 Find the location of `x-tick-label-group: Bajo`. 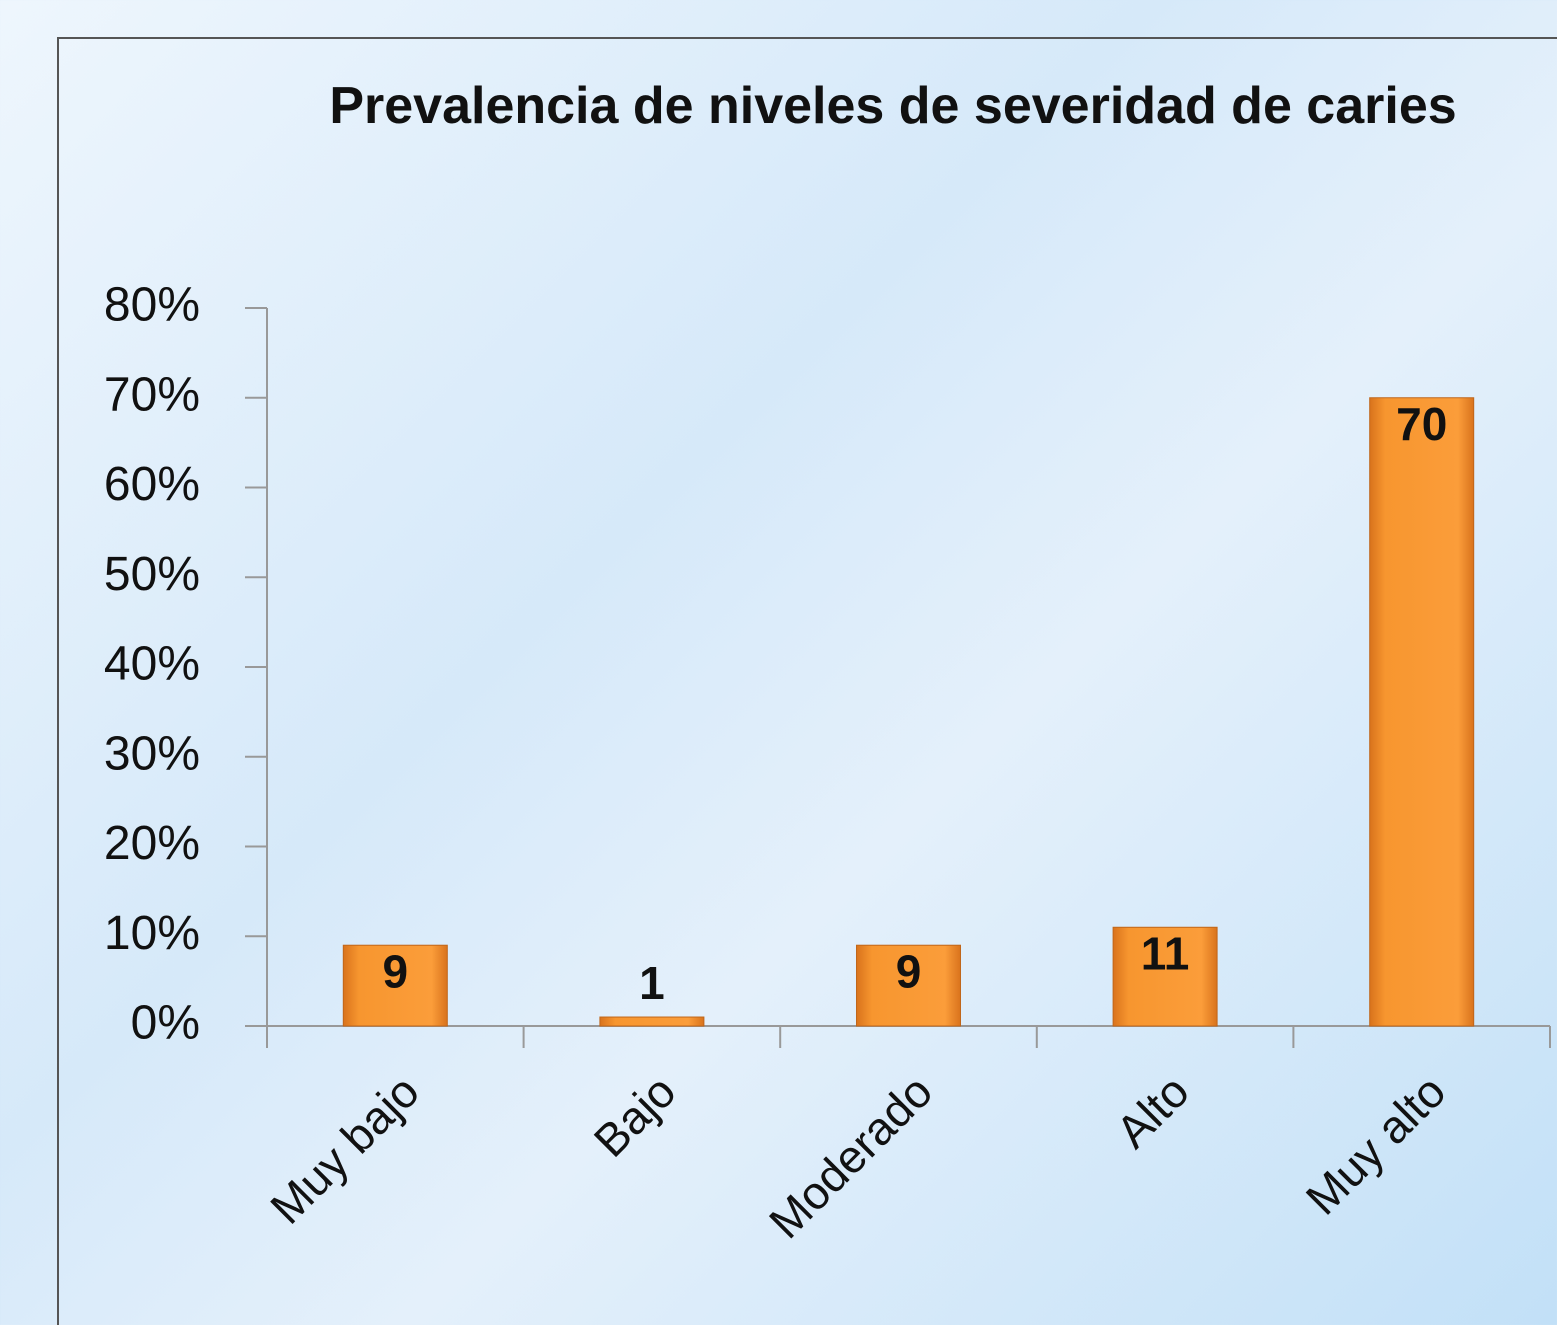

x-tick-label-group: Bajo is located at coordinates (635, 1116).